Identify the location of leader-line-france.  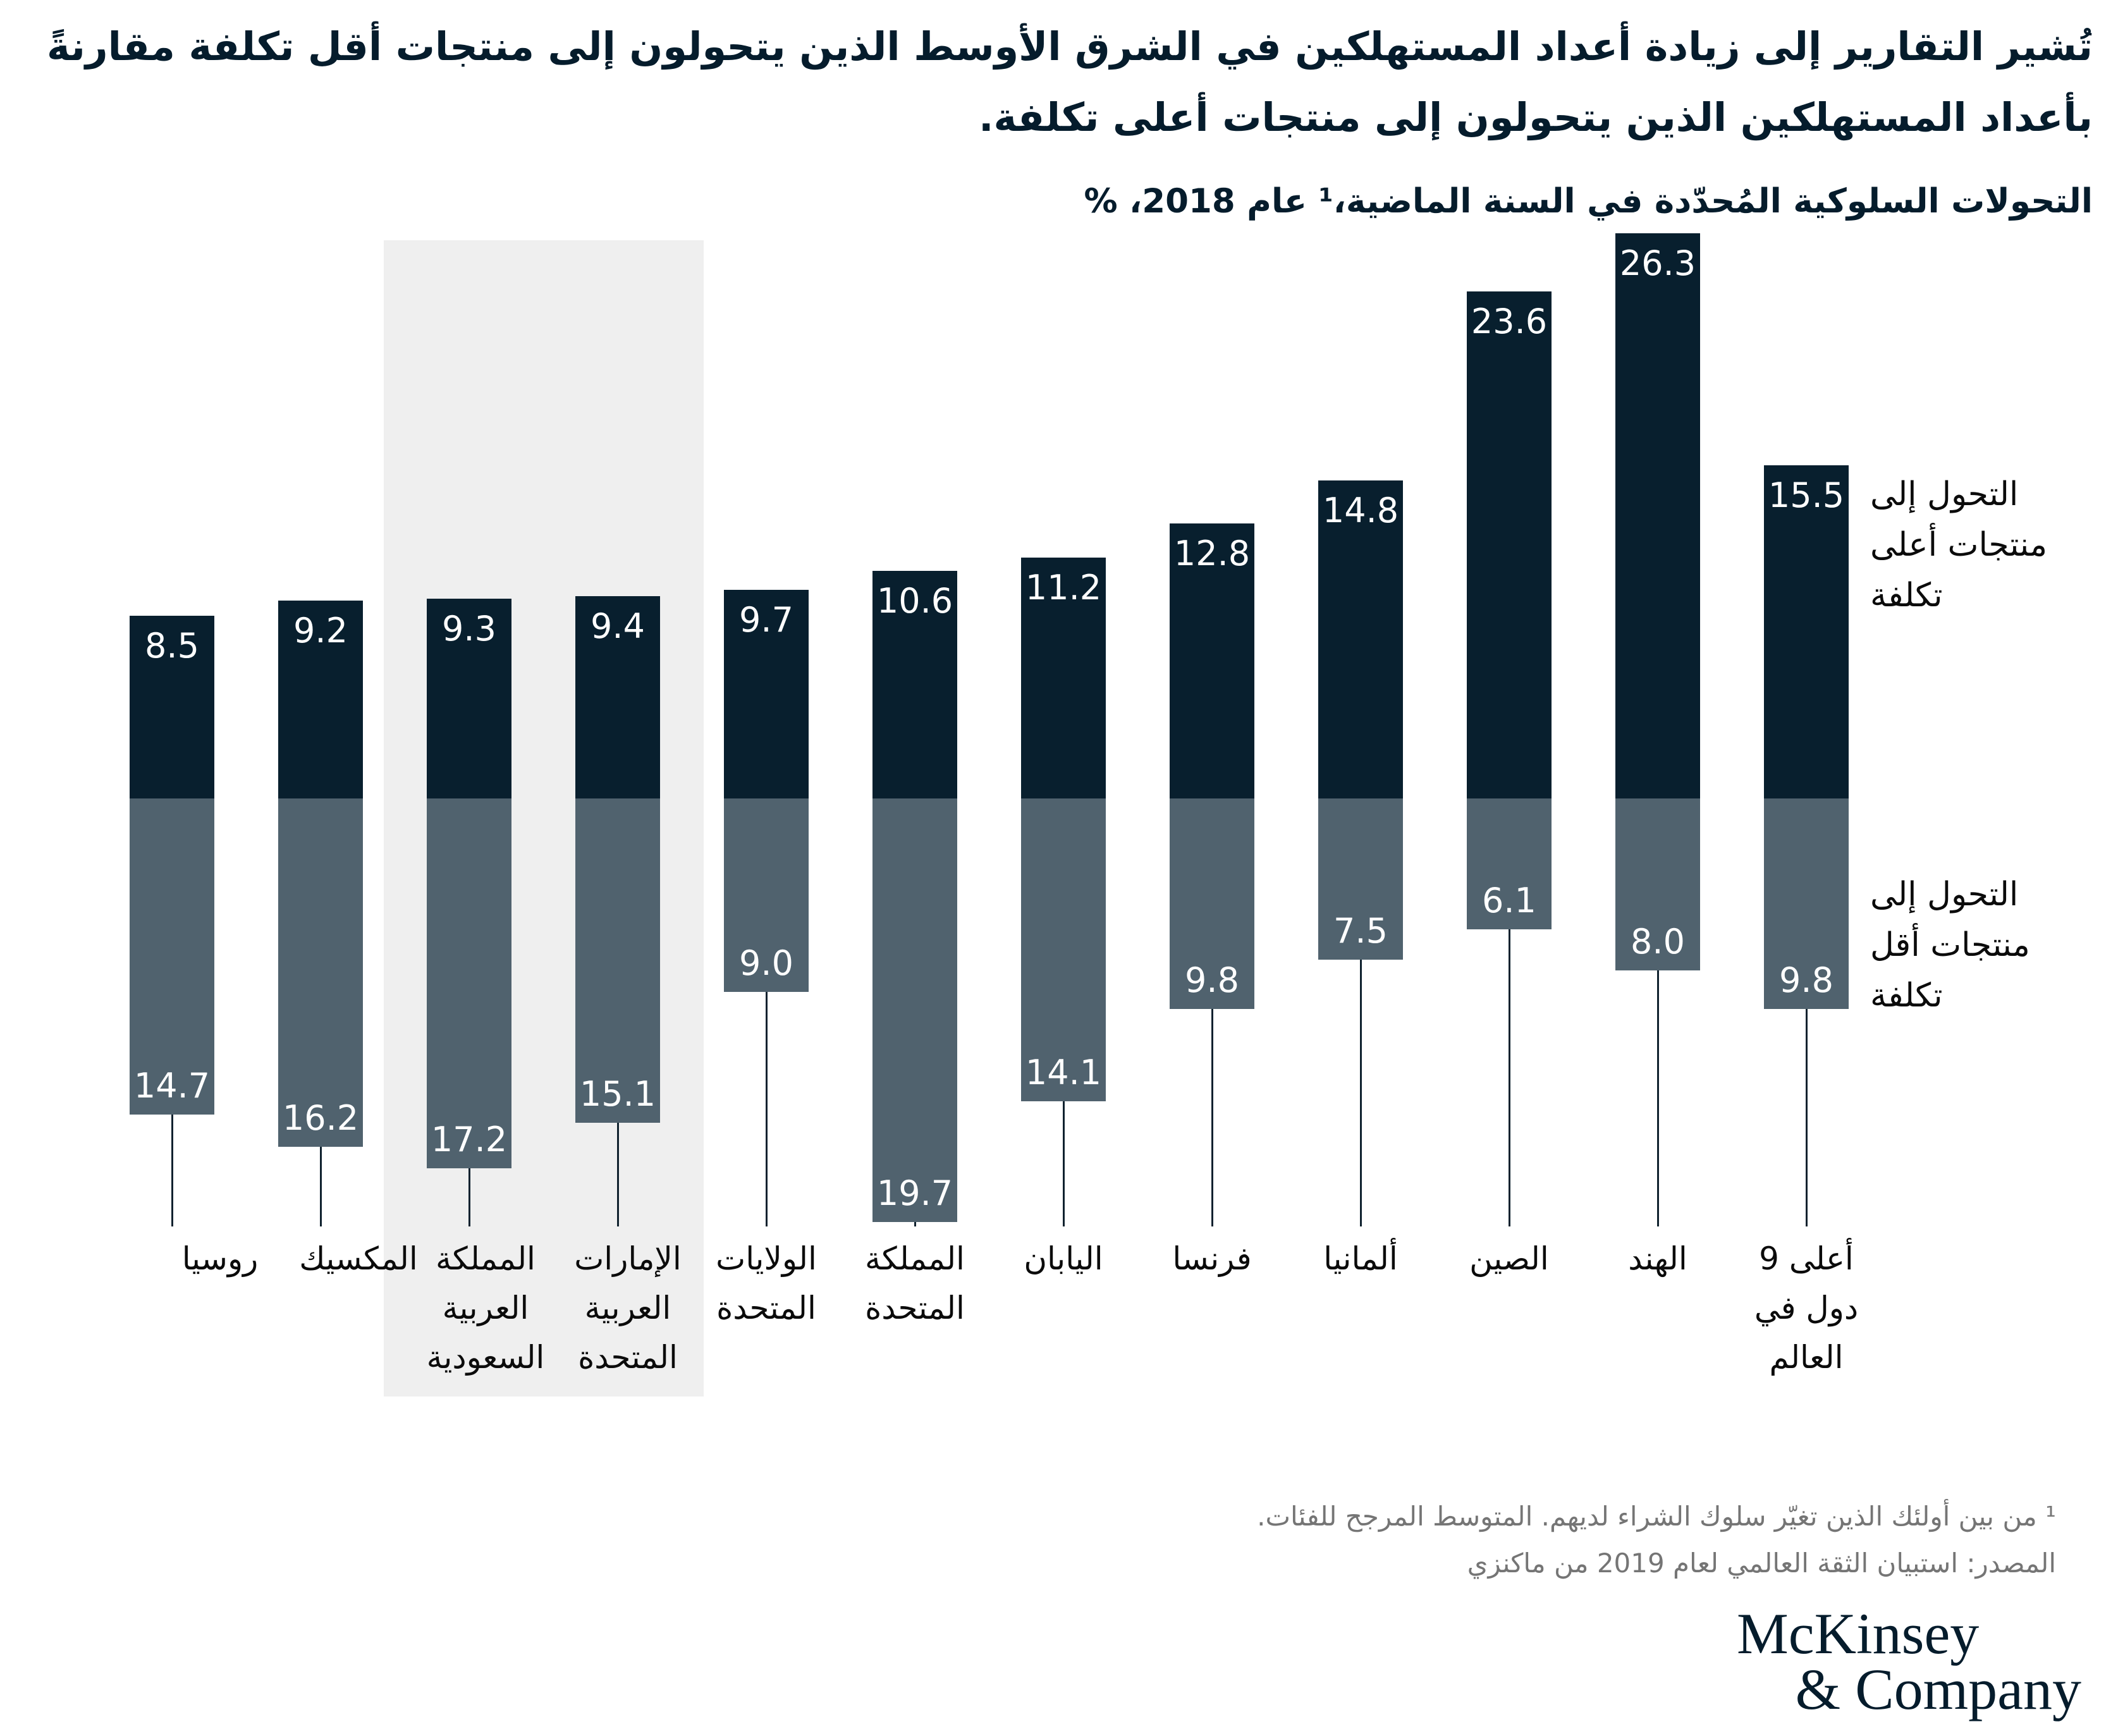
(1212, 1117).